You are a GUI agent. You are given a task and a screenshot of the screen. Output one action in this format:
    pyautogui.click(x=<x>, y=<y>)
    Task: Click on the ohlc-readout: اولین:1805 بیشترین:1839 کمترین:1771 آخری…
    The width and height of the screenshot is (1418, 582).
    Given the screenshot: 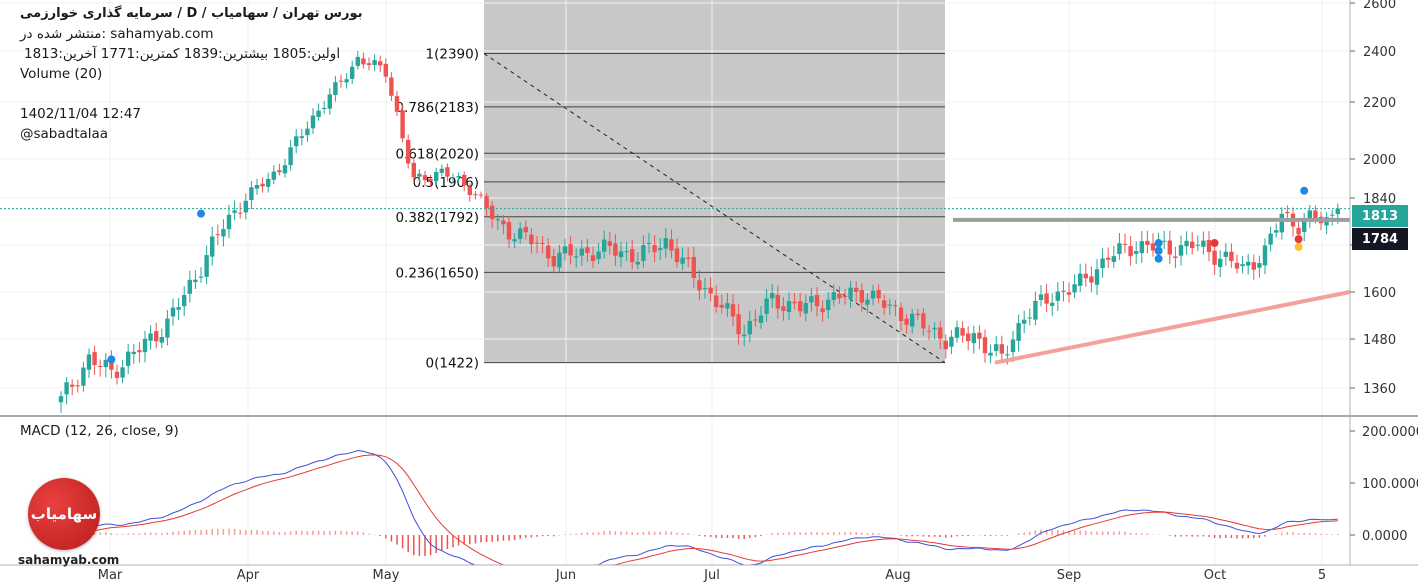 What is the action you would take?
    pyautogui.click(x=182, y=54)
    